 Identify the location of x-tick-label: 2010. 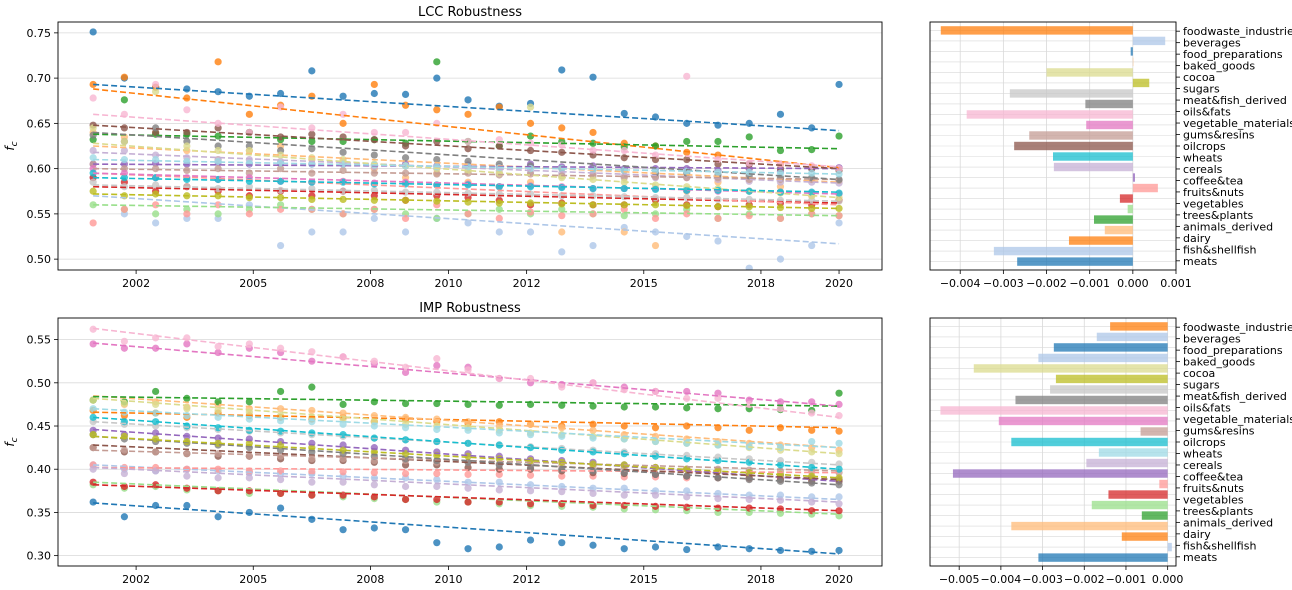
(449, 283).